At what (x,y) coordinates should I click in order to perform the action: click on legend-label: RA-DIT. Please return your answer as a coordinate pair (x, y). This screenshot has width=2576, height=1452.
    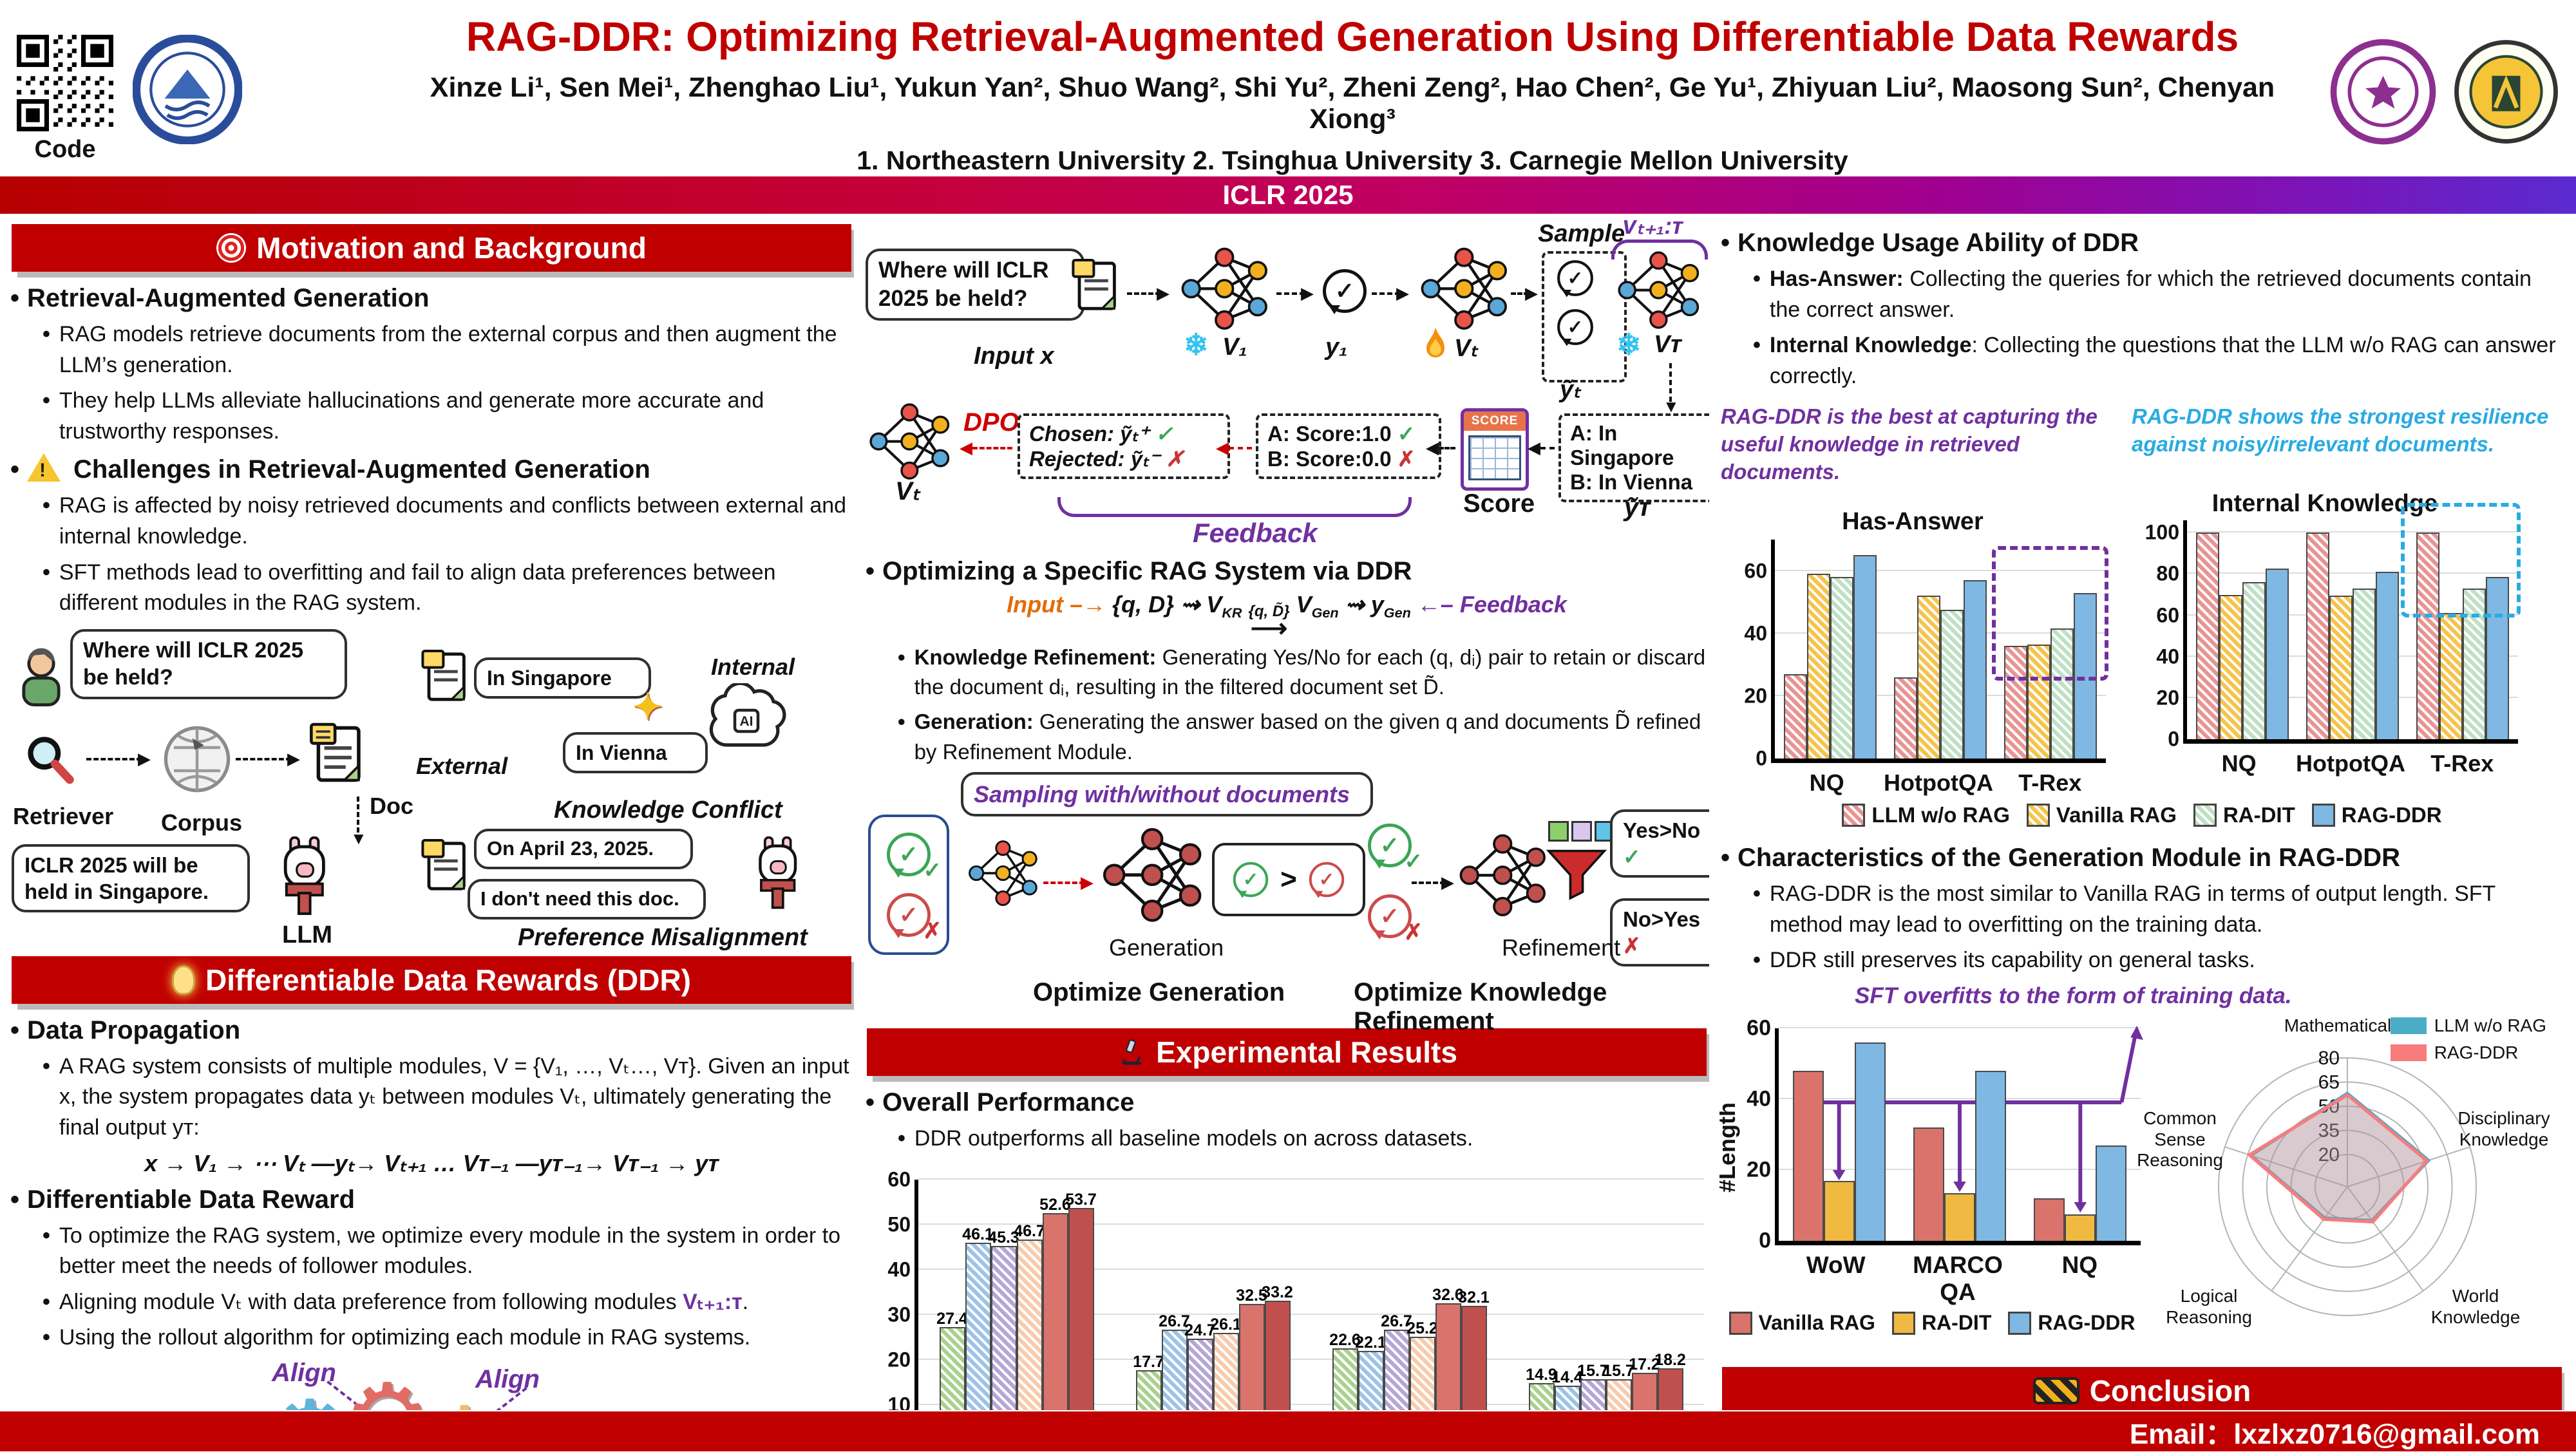
    Looking at the image, I should click on (1956, 1323).